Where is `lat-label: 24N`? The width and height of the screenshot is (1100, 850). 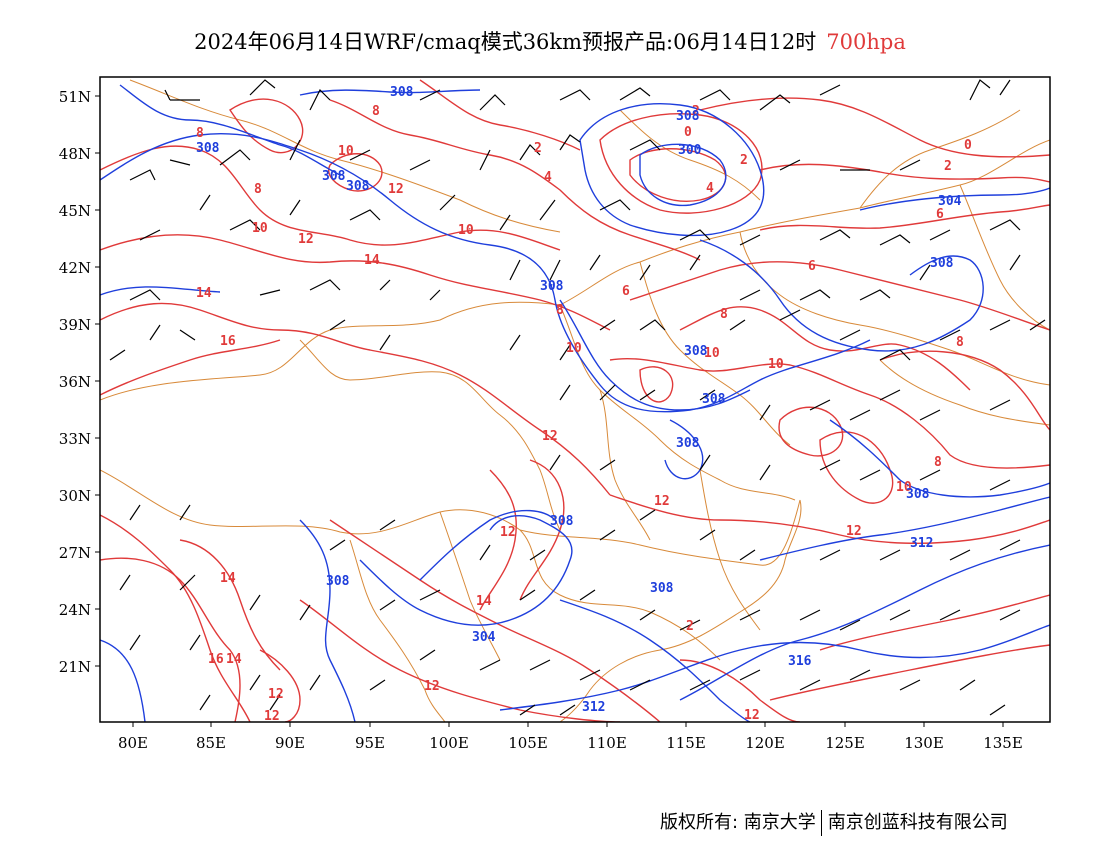
lat-label: 24N is located at coordinates (75, 610).